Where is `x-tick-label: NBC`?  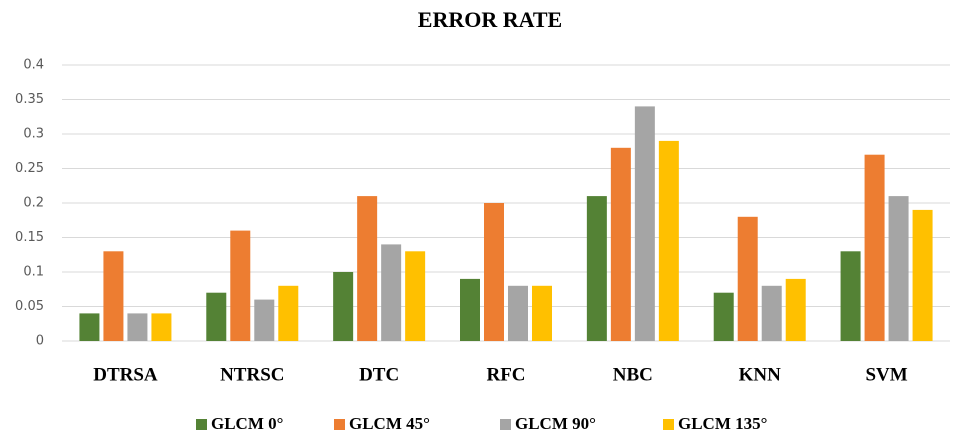
x-tick-label: NBC is located at coordinates (633, 374).